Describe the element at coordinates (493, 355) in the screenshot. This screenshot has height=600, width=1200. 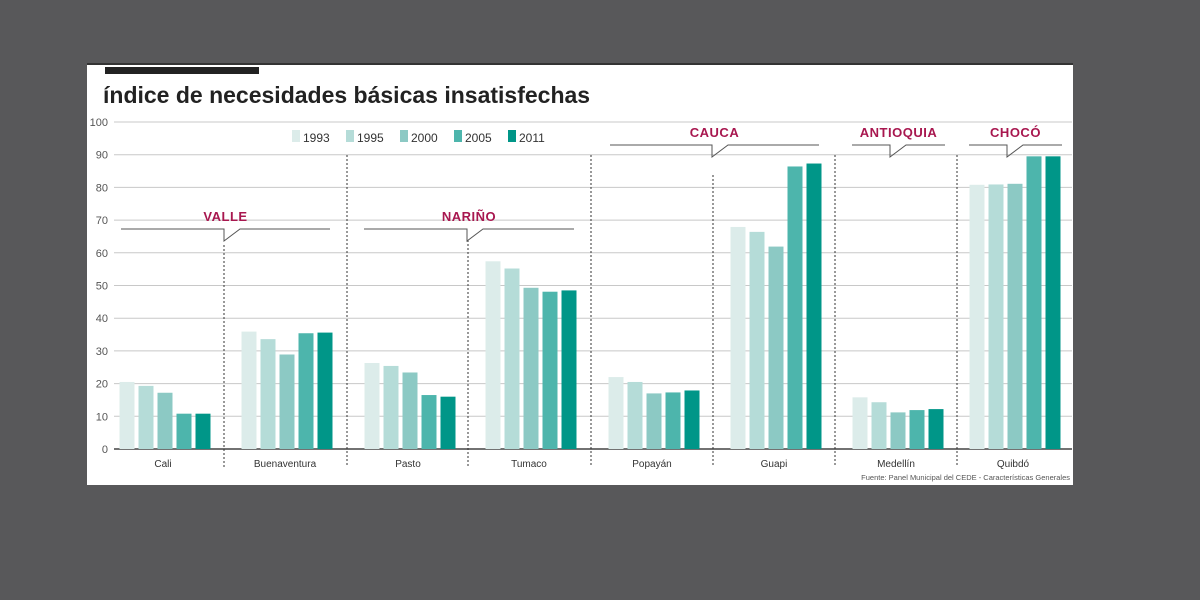
I see `bar-Tumaco-1993` at that location.